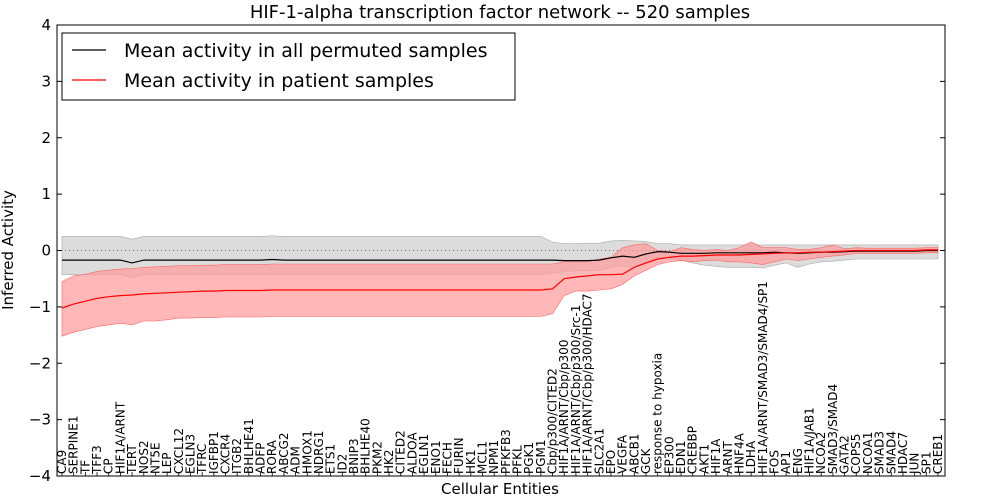 The width and height of the screenshot is (1000, 504). What do you see at coordinates (331, 459) in the screenshot?
I see `x-tick-label: ETS1` at bounding box center [331, 459].